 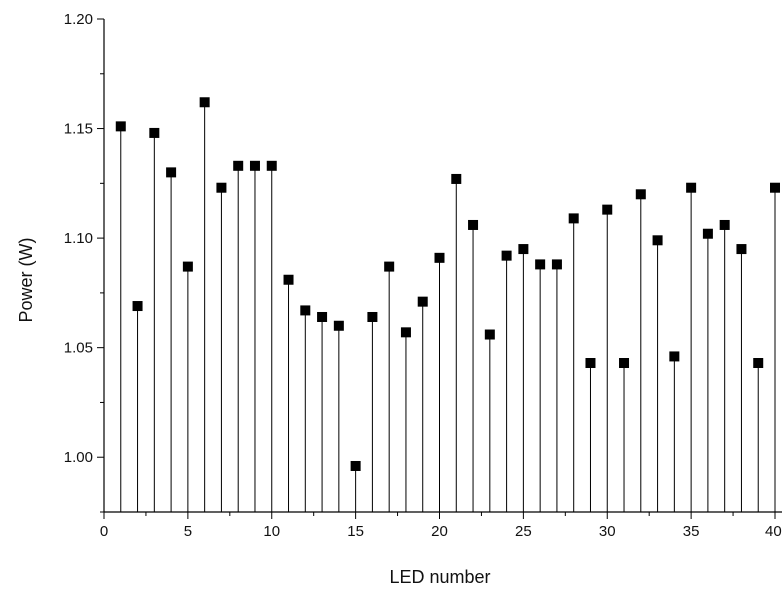 What do you see at coordinates (26, 280) in the screenshot?
I see `y-axis-title: Power (W)` at bounding box center [26, 280].